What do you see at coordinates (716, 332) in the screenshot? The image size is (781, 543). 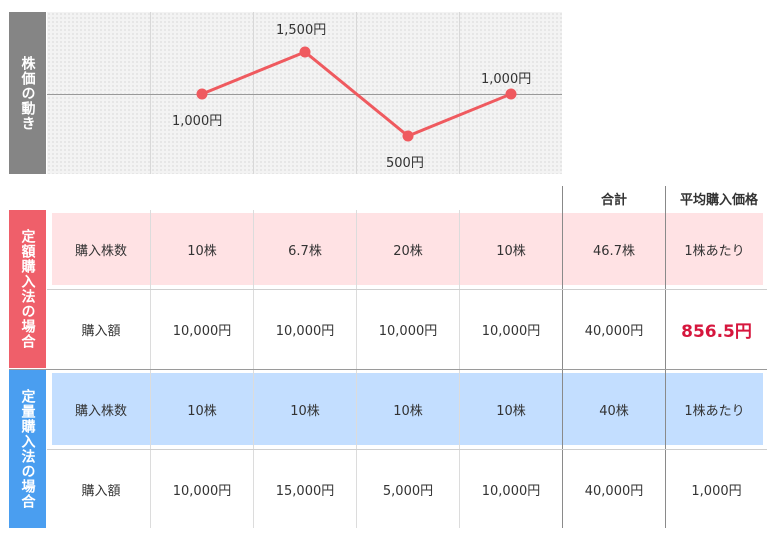 I see `average-price-highlight: 856.5円` at bounding box center [716, 332].